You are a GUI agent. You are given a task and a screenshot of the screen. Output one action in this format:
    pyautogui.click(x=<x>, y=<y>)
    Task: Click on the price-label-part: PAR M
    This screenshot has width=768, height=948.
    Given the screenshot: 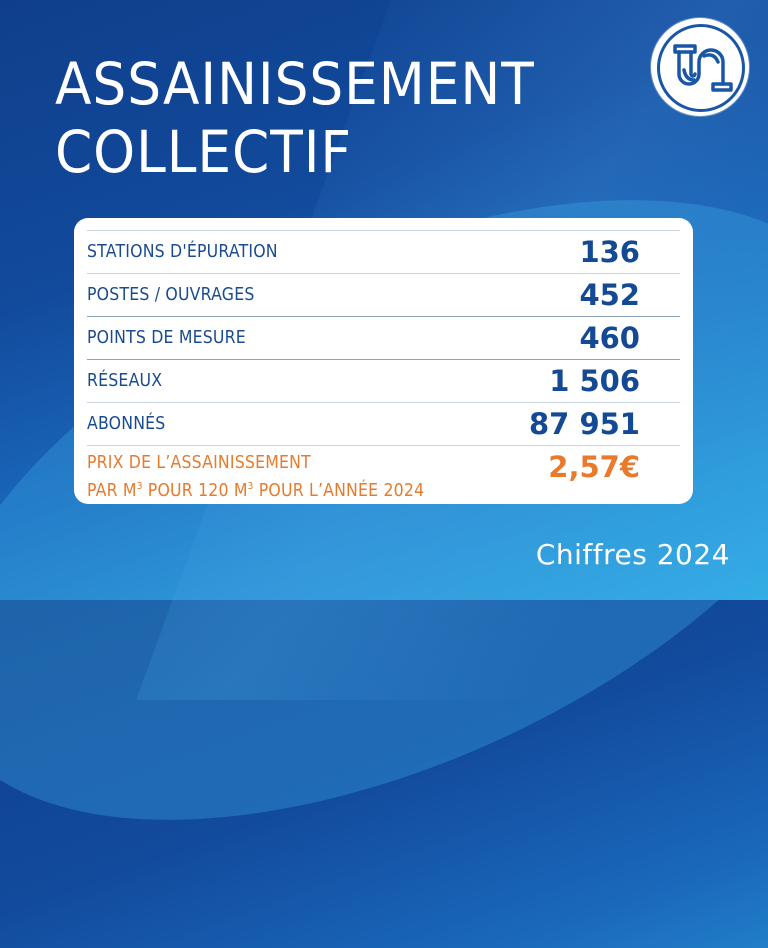 What is the action you would take?
    pyautogui.click(x=112, y=491)
    